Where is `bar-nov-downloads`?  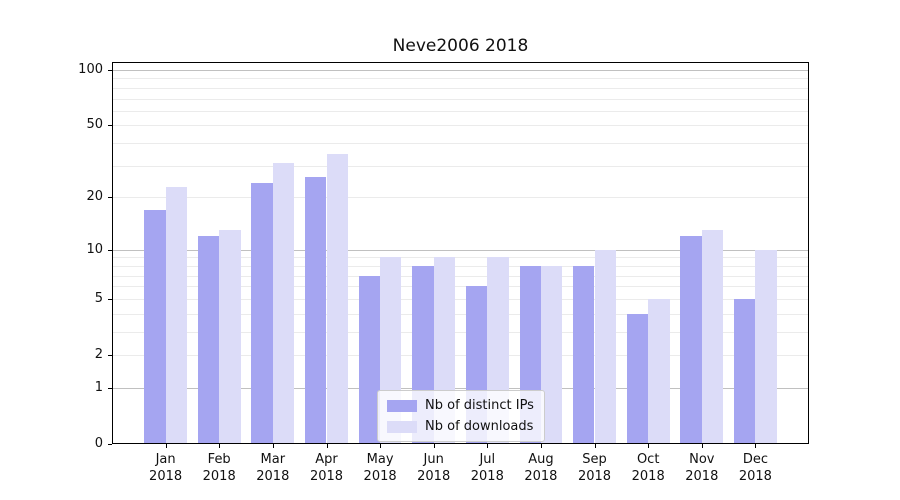
bar-nov-downloads is located at coordinates (712, 337).